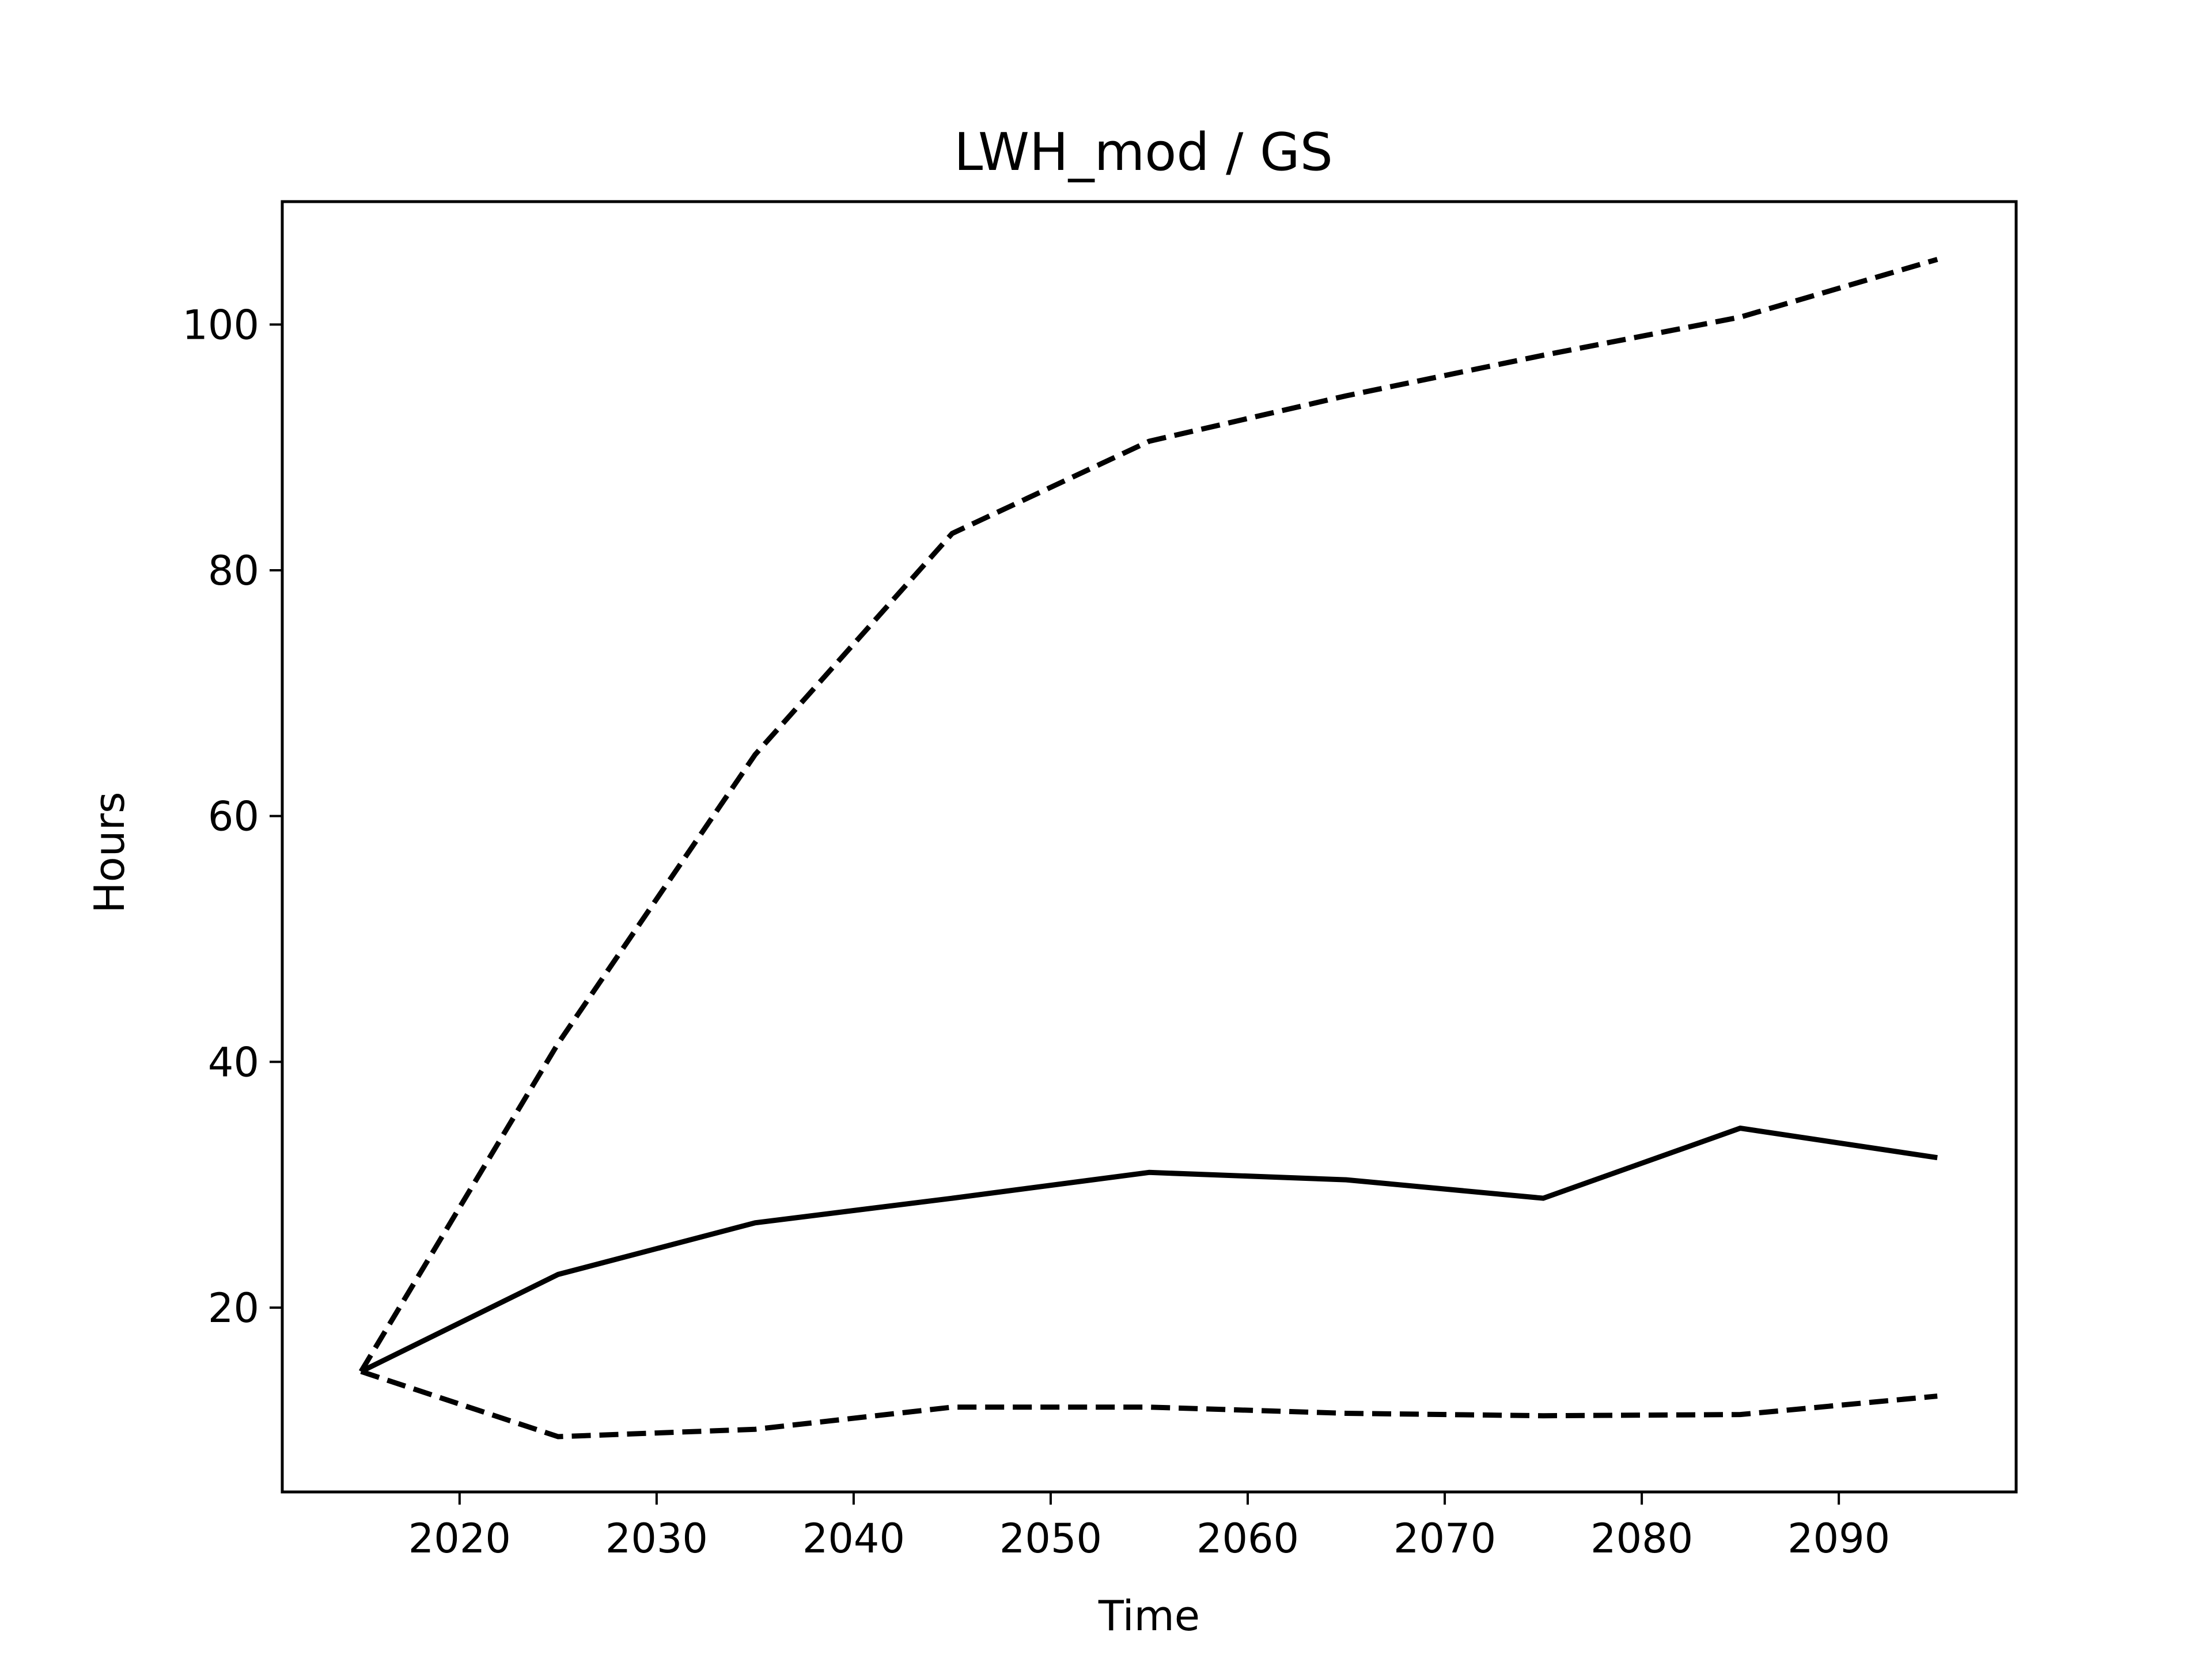  Describe the element at coordinates (1149, 1616) in the screenshot. I see `x-axis-label: Time` at that location.